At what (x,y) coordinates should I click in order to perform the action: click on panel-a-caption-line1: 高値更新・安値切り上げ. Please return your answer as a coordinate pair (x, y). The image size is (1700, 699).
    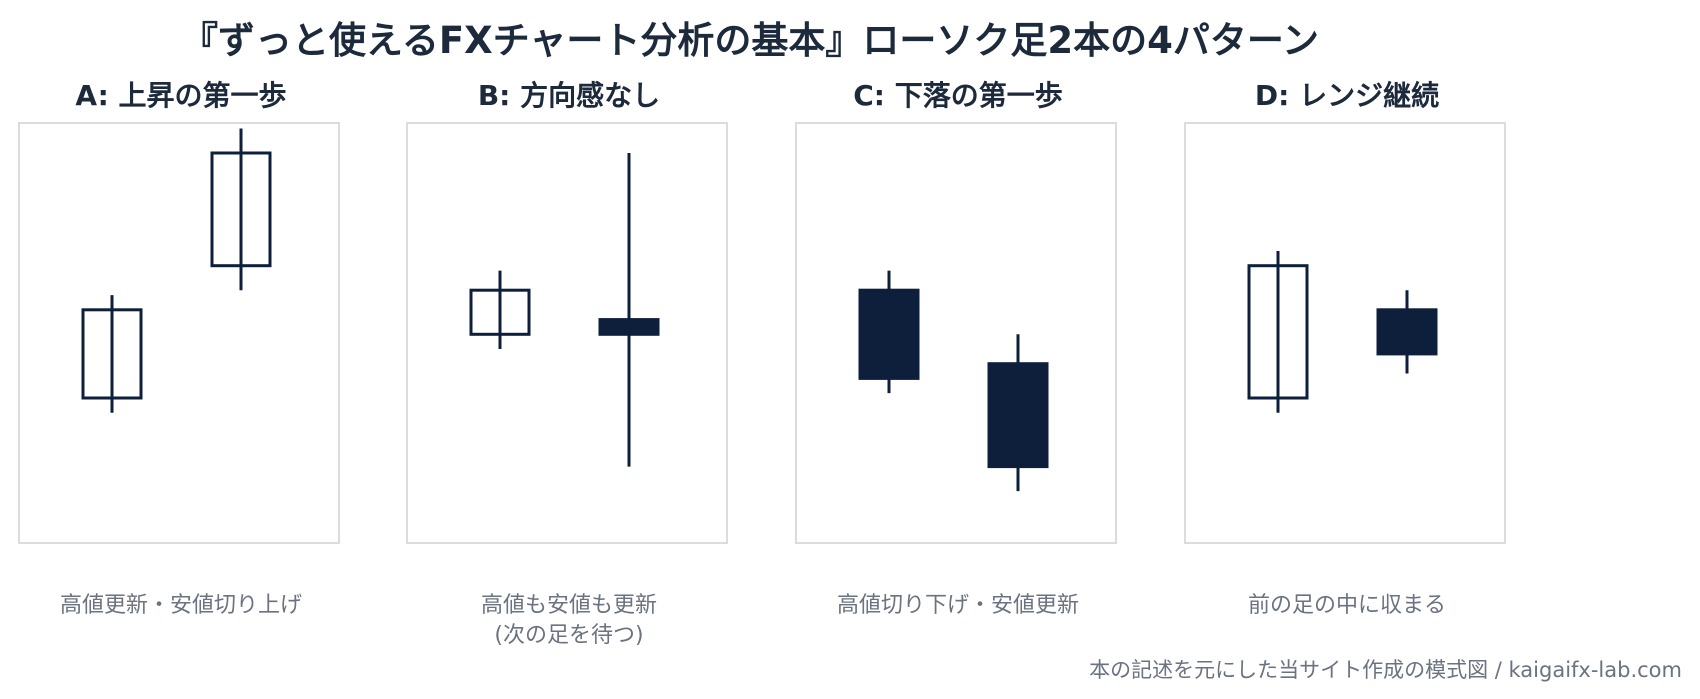
    Looking at the image, I should click on (180, 605).